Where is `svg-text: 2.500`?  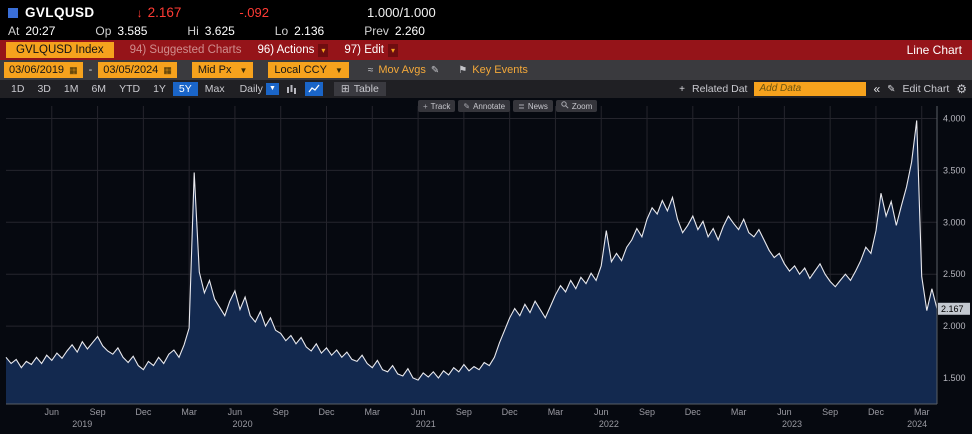
svg-text: 2.500 is located at coordinates (954, 274).